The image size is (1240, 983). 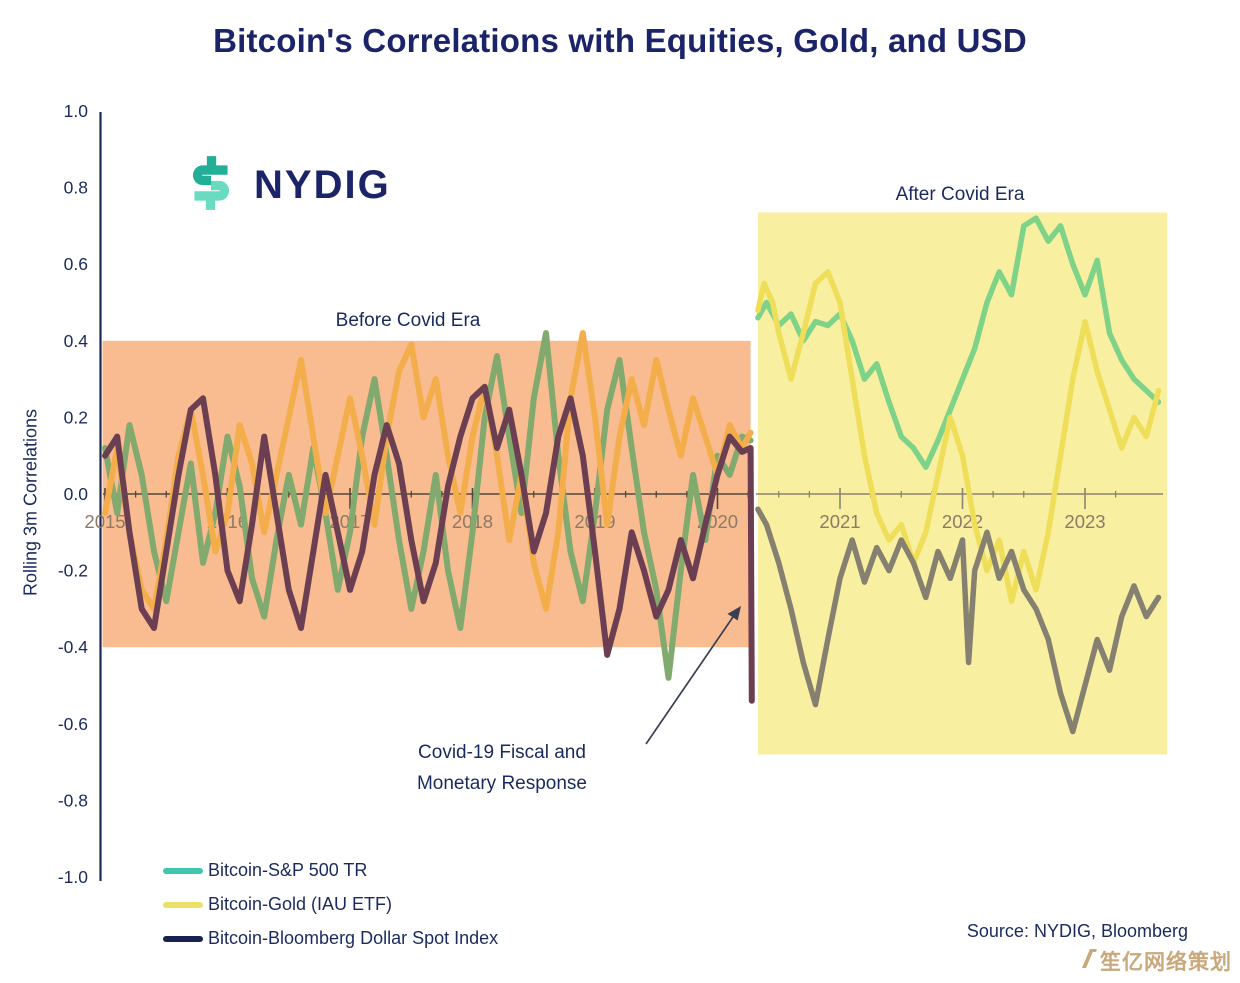 I want to click on covid-annotation-arrow, so click(x=690, y=679).